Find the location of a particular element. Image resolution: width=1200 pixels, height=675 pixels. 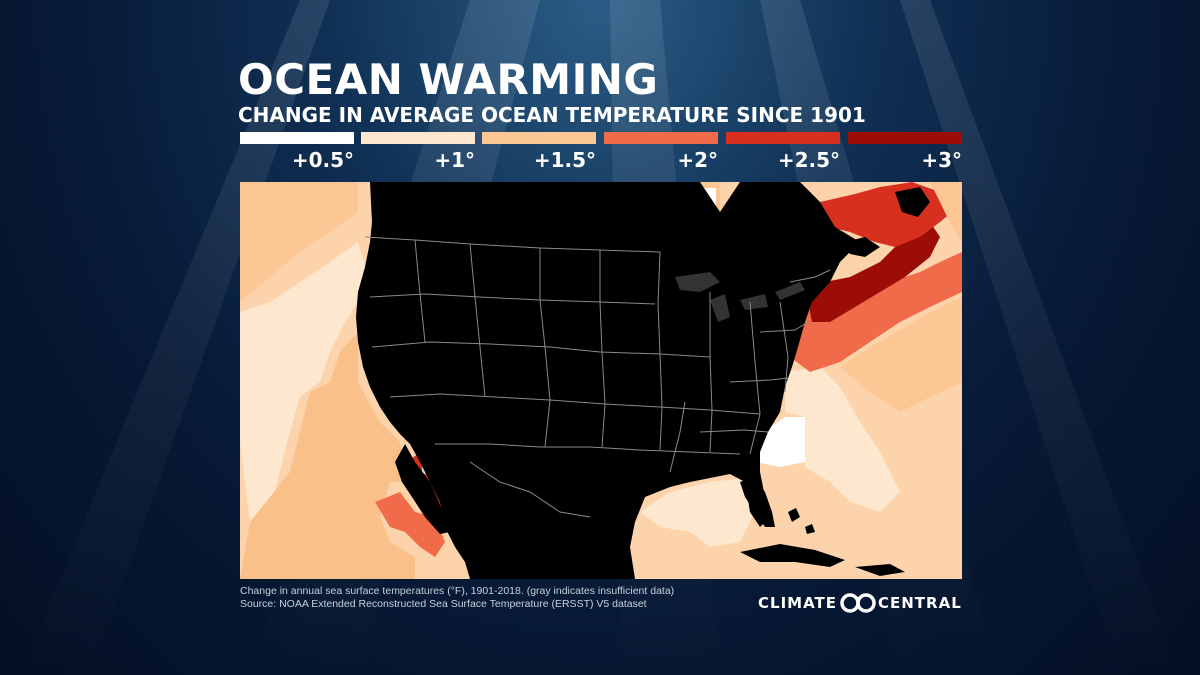

ocean-cell-labrador-light is located at coordinates (946, 212).